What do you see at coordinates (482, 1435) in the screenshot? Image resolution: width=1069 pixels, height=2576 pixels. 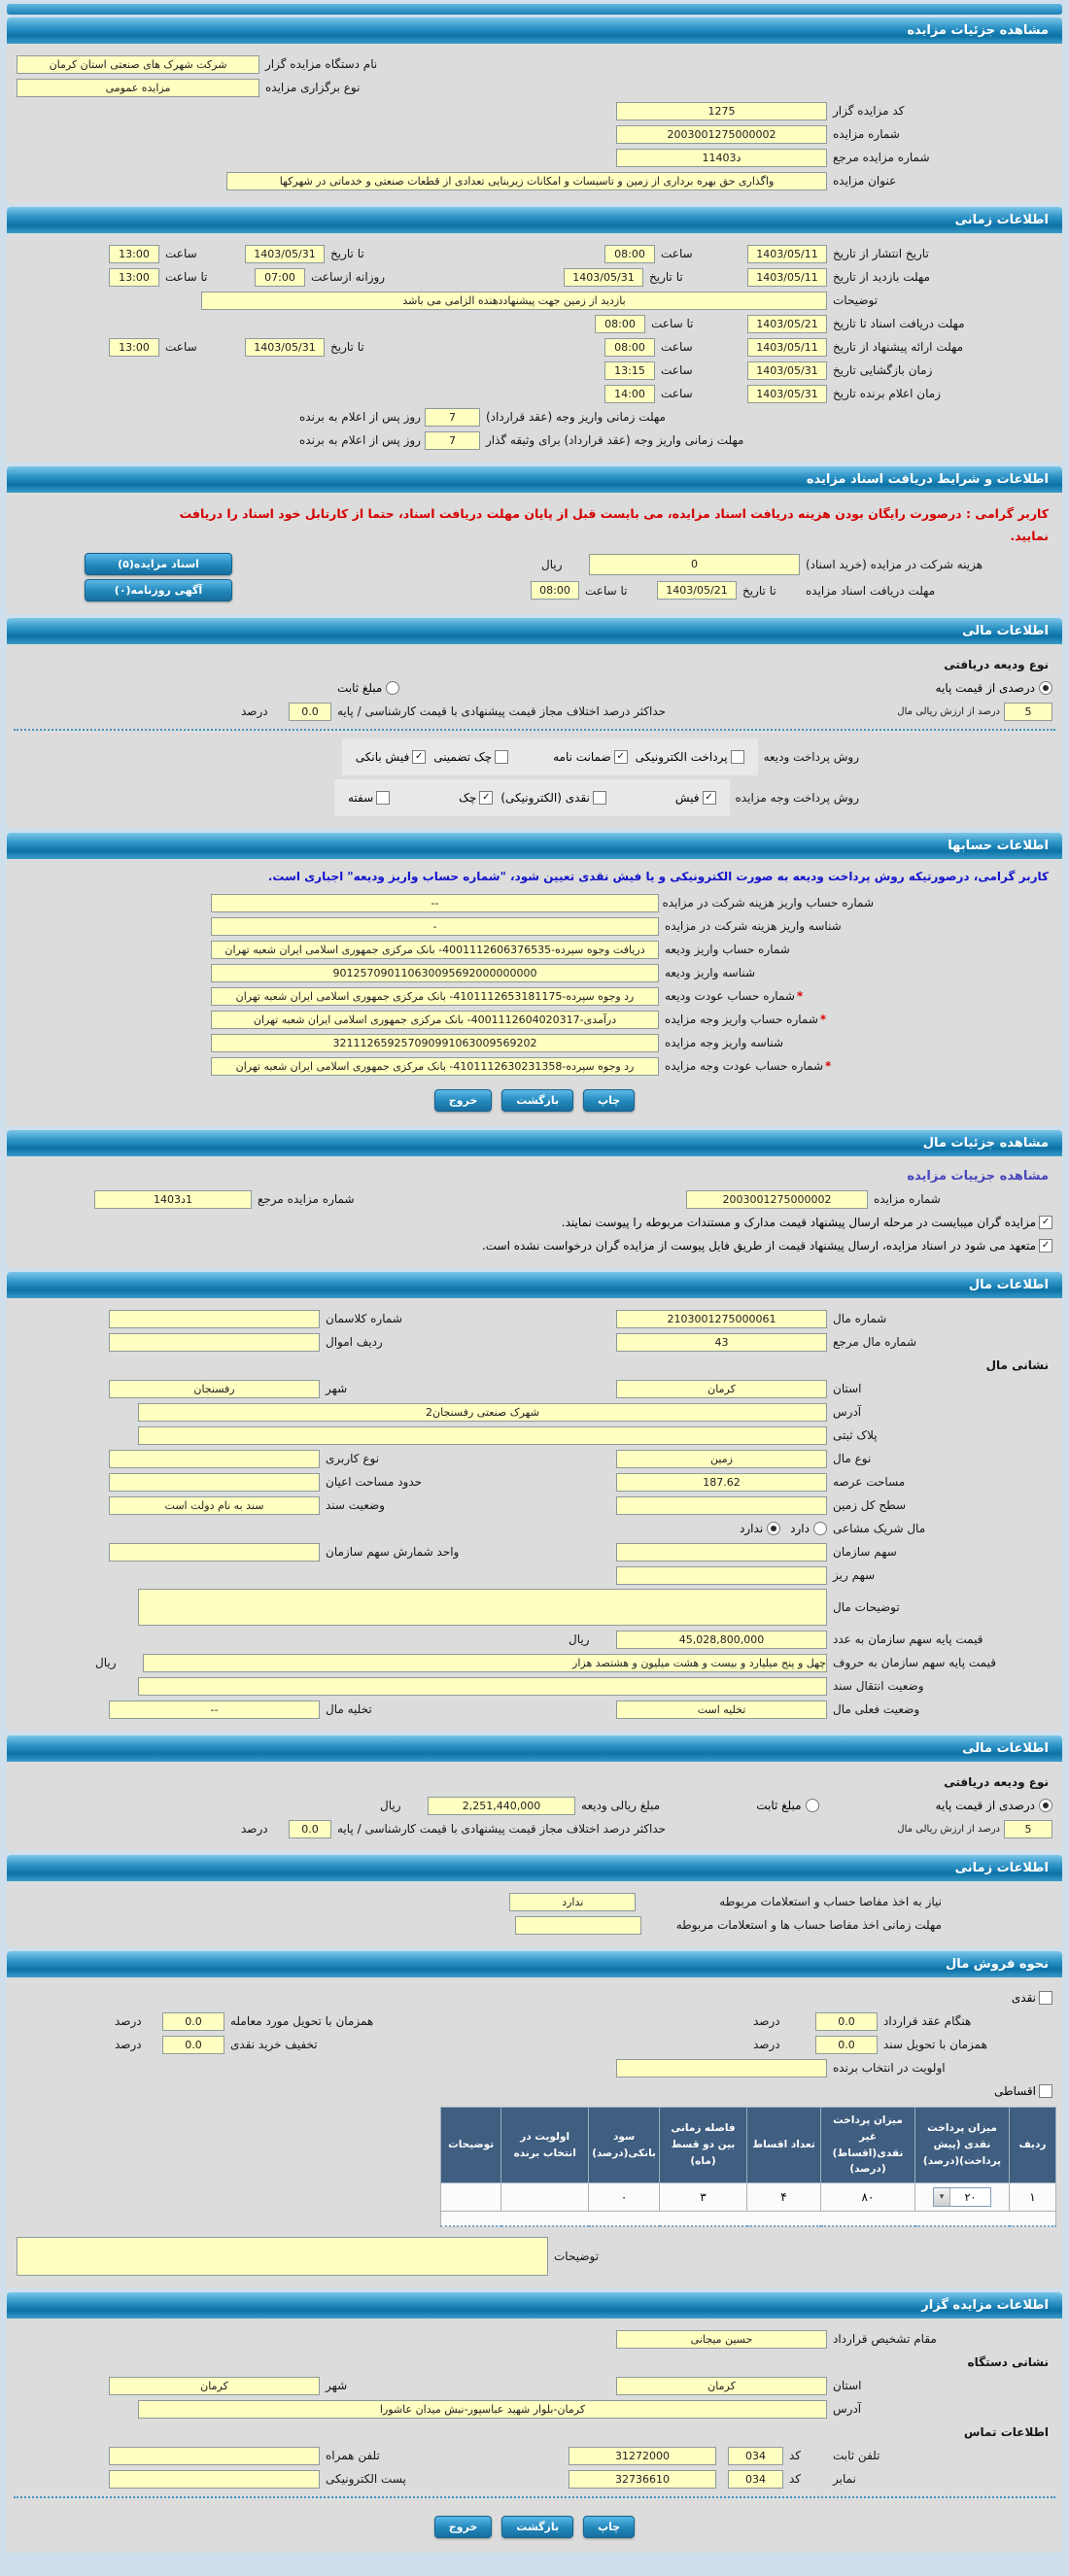 I see `plate-number-field` at bounding box center [482, 1435].